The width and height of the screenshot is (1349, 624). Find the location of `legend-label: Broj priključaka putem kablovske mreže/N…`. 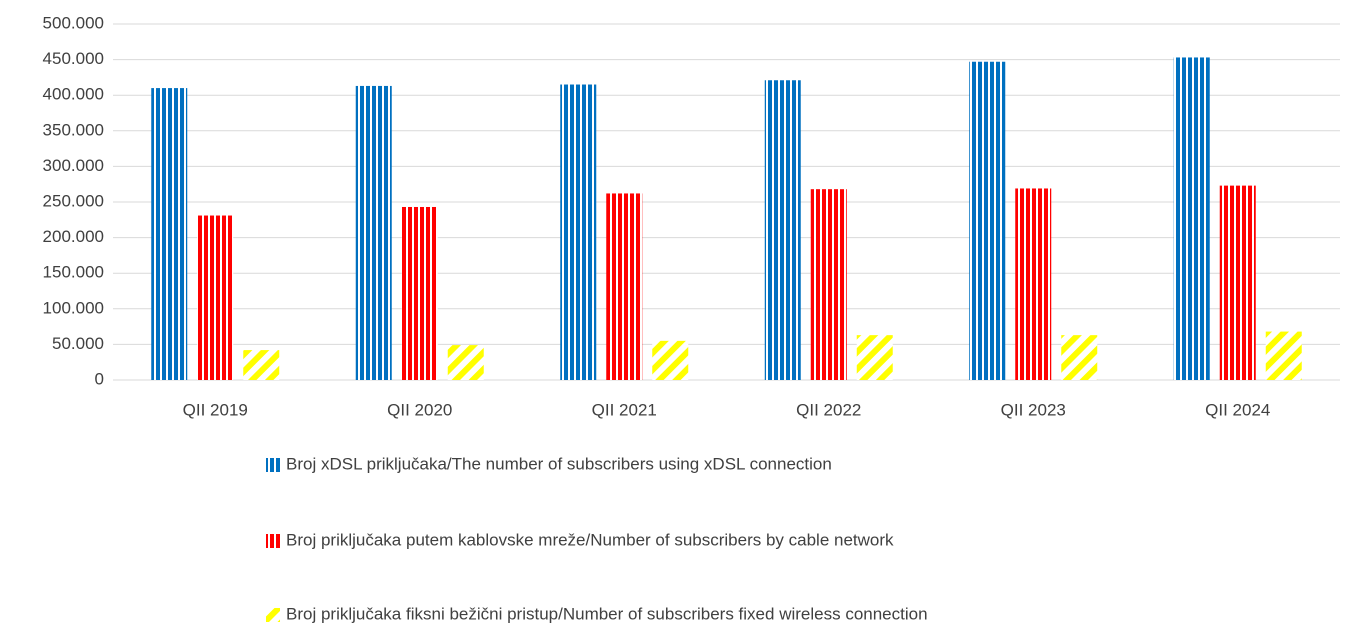

legend-label: Broj priključaka putem kablovske mreže/N… is located at coordinates (590, 539).